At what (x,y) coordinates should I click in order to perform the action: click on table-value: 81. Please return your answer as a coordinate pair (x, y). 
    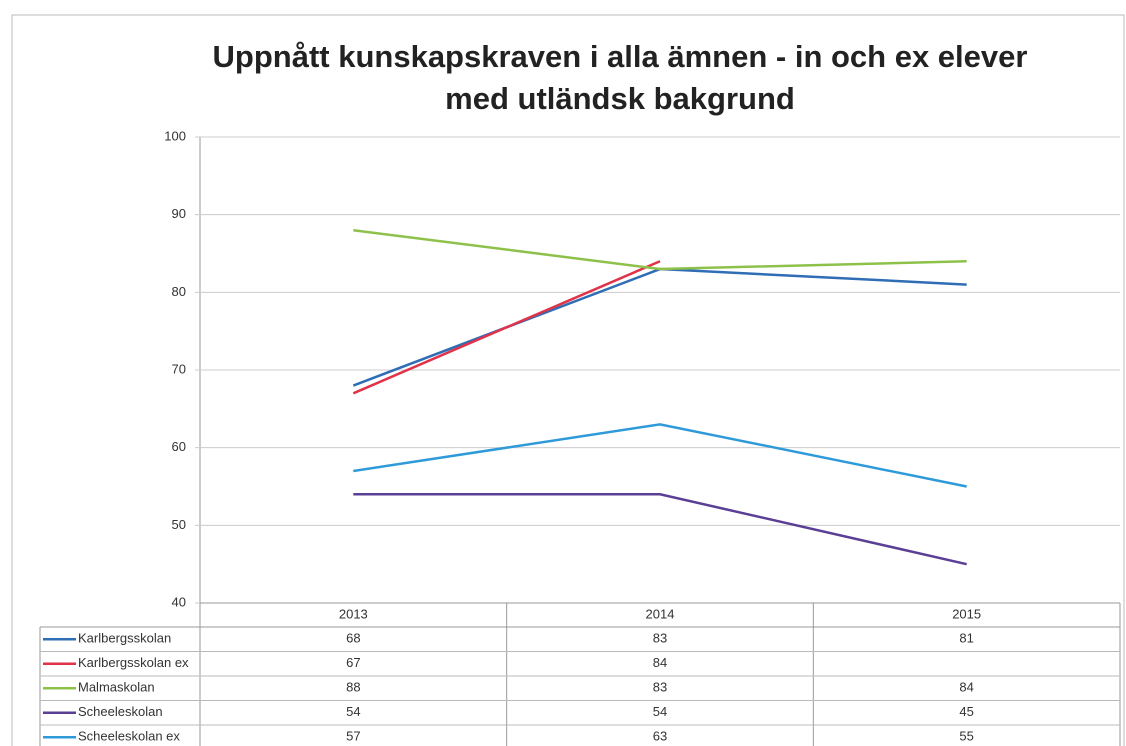
    Looking at the image, I should click on (966, 638).